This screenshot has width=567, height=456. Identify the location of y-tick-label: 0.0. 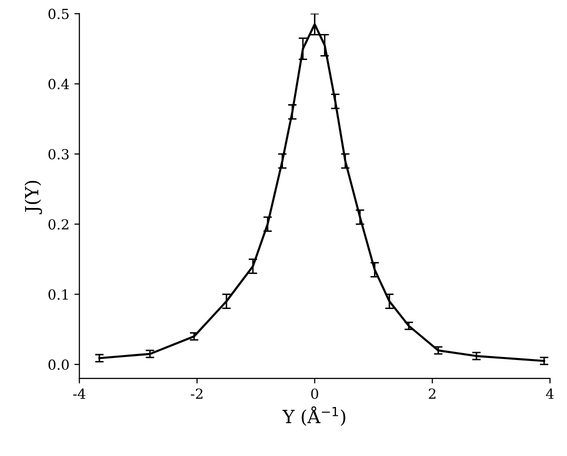
(58, 364).